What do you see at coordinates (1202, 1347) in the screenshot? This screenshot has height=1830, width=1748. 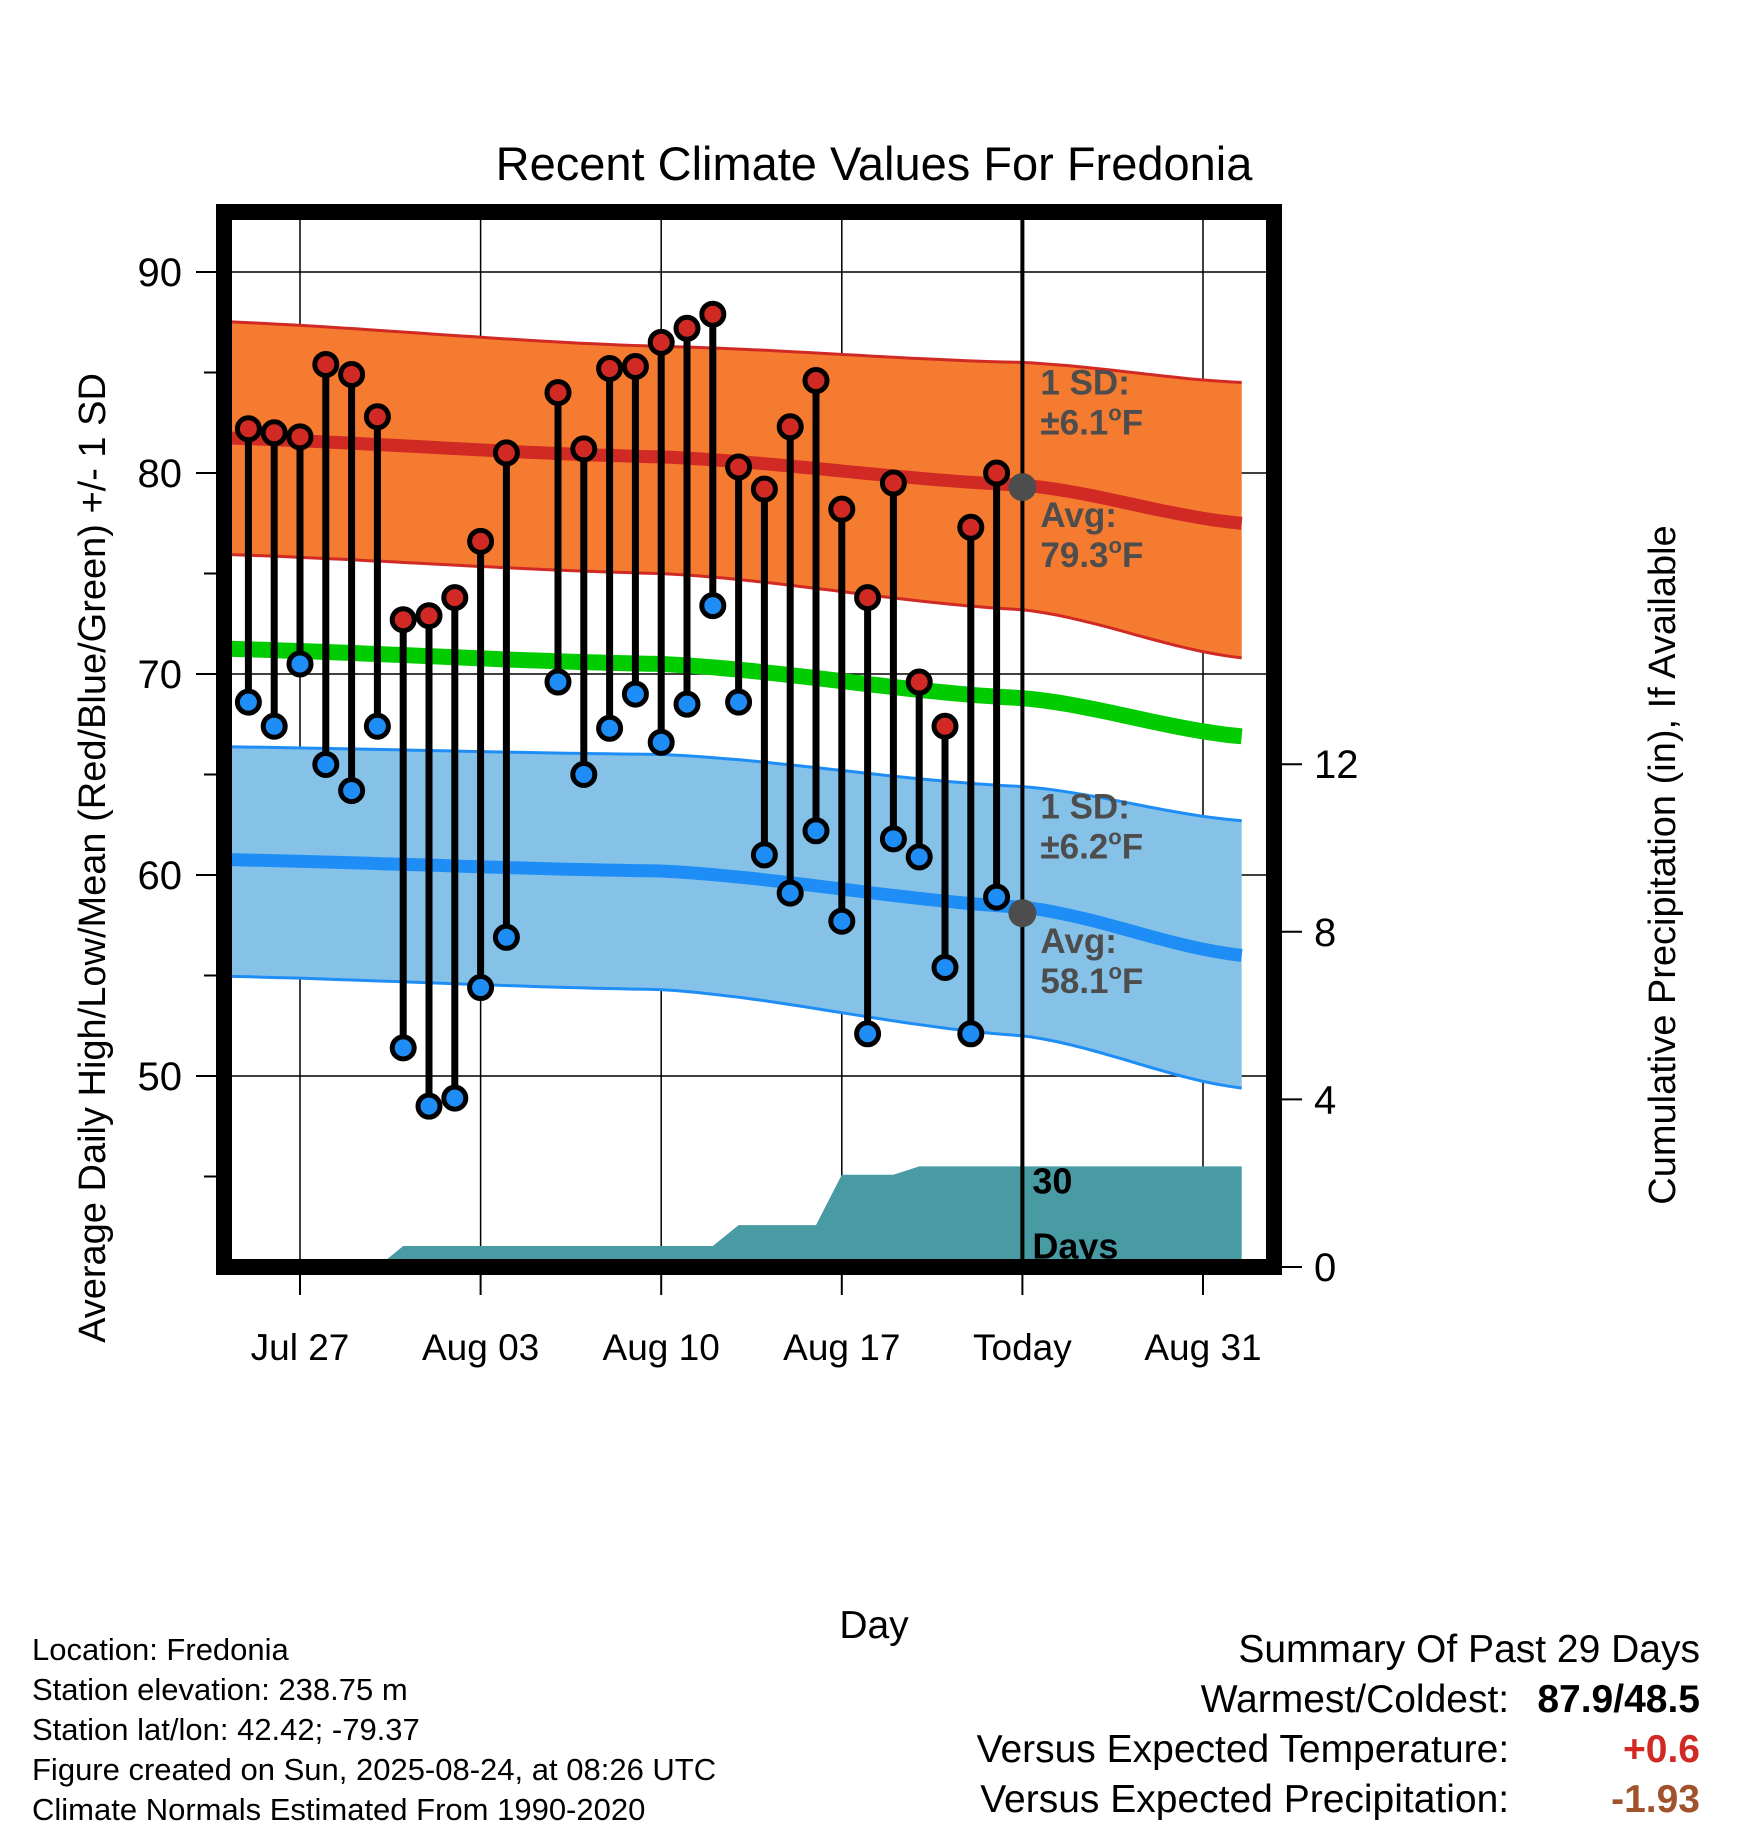 I see `x-tick-label: Aug 31` at bounding box center [1202, 1347].